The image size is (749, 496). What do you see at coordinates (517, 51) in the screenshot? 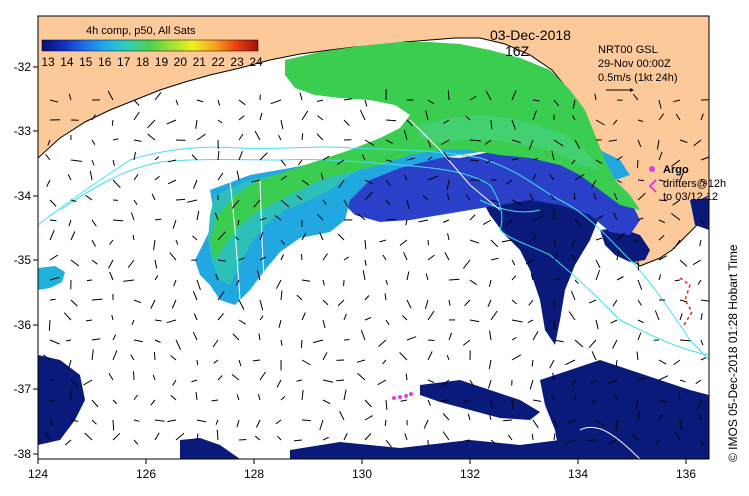
I see `map-hour: 16Z` at bounding box center [517, 51].